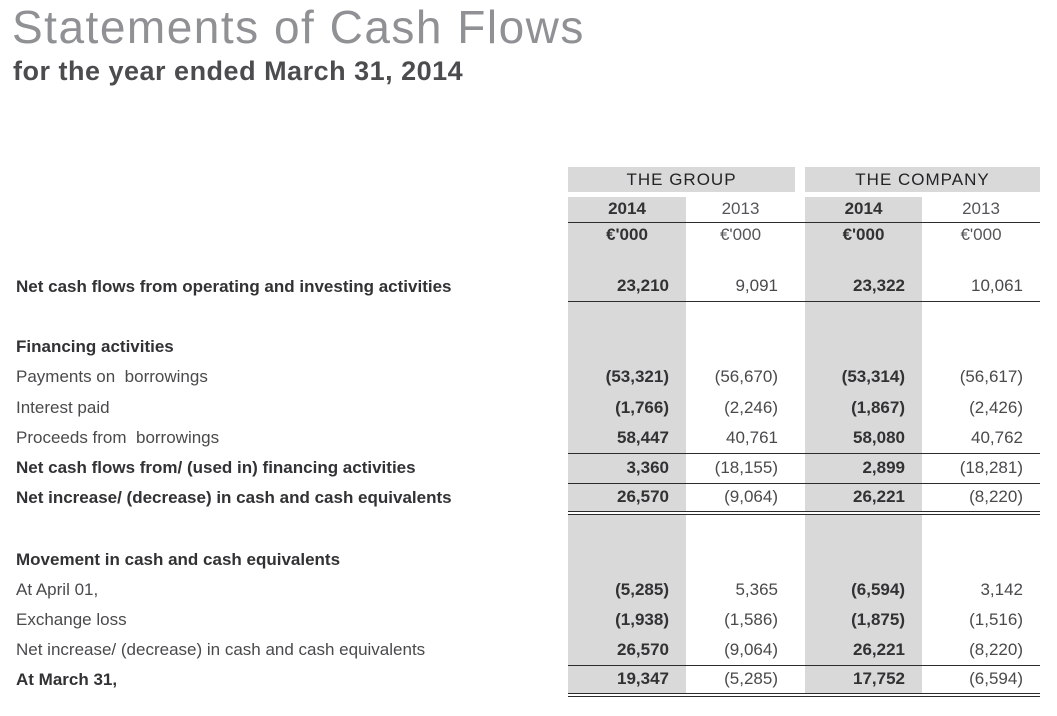 This screenshot has width=1057, height=716. Describe the element at coordinates (863, 210) in the screenshot. I see `year-company-2014: 2014` at that location.